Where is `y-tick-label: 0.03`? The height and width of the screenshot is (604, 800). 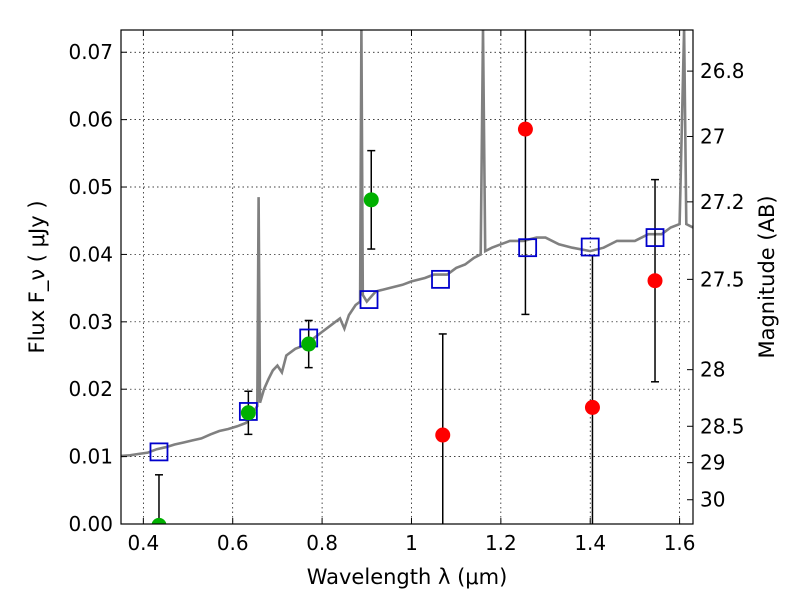 y-tick-label: 0.03 is located at coordinates (90, 322).